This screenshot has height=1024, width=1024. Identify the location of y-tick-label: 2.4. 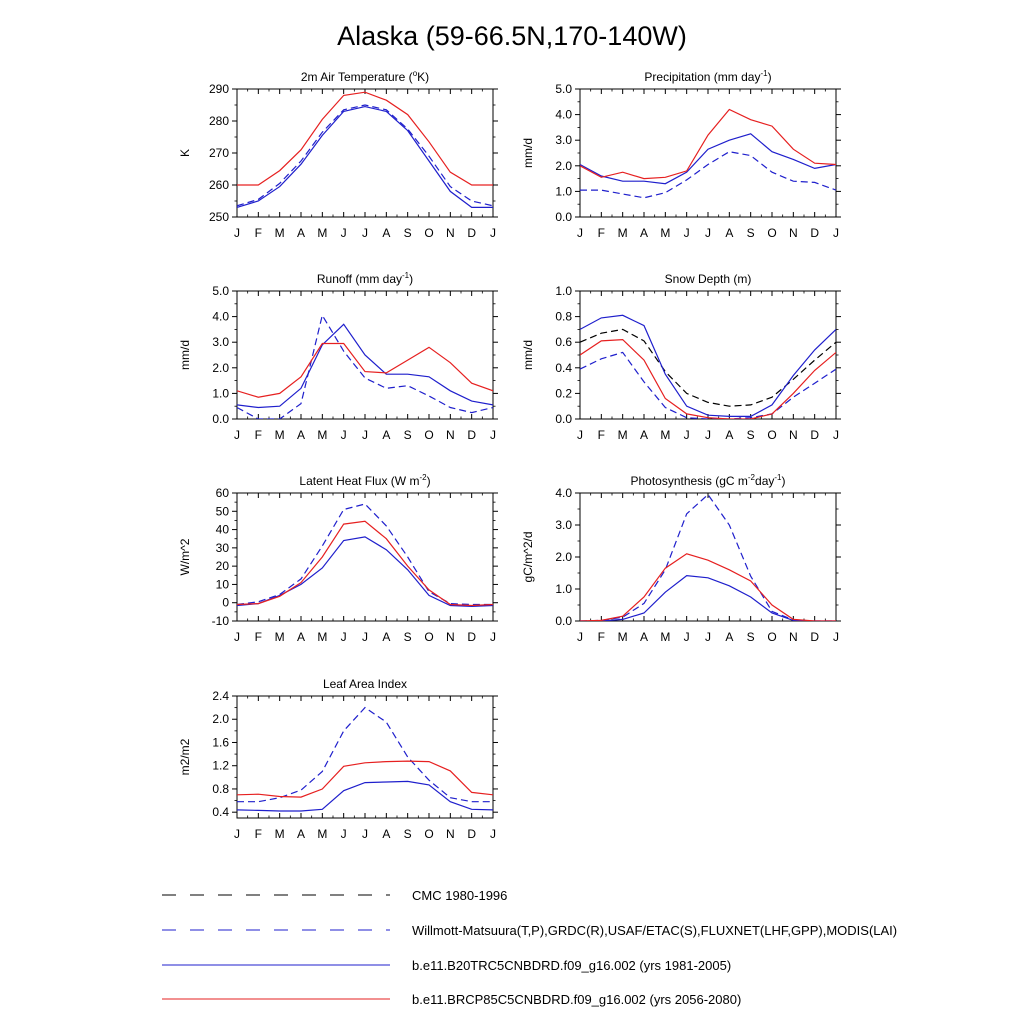
(220, 696).